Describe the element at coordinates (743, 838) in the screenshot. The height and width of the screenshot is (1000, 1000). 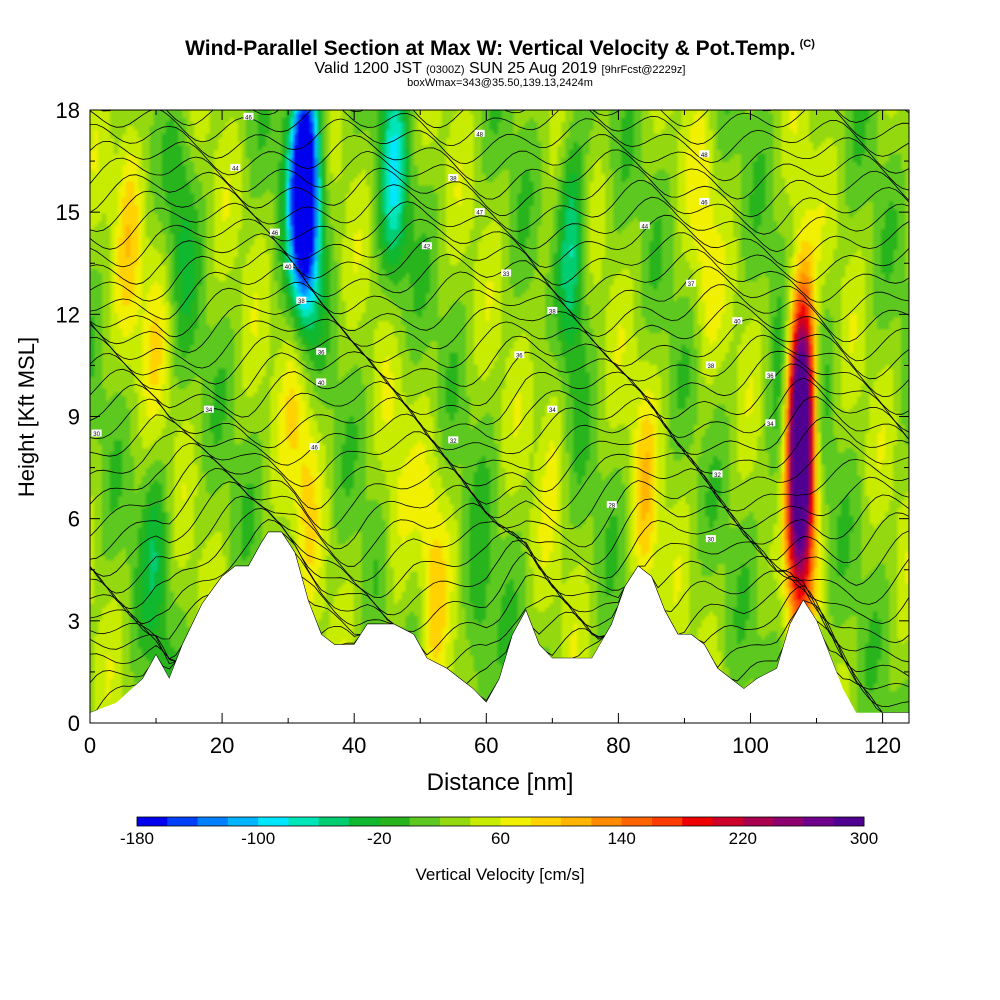
I see `colorbar-tick-label: 220` at that location.